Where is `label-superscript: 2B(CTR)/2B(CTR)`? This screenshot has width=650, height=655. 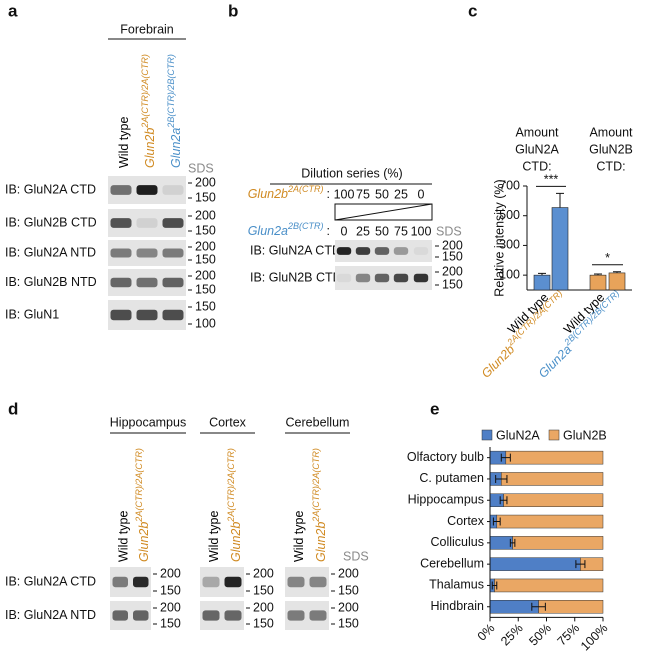
label-superscript: 2B(CTR)/2B(CTR) is located at coordinates (171, 91).